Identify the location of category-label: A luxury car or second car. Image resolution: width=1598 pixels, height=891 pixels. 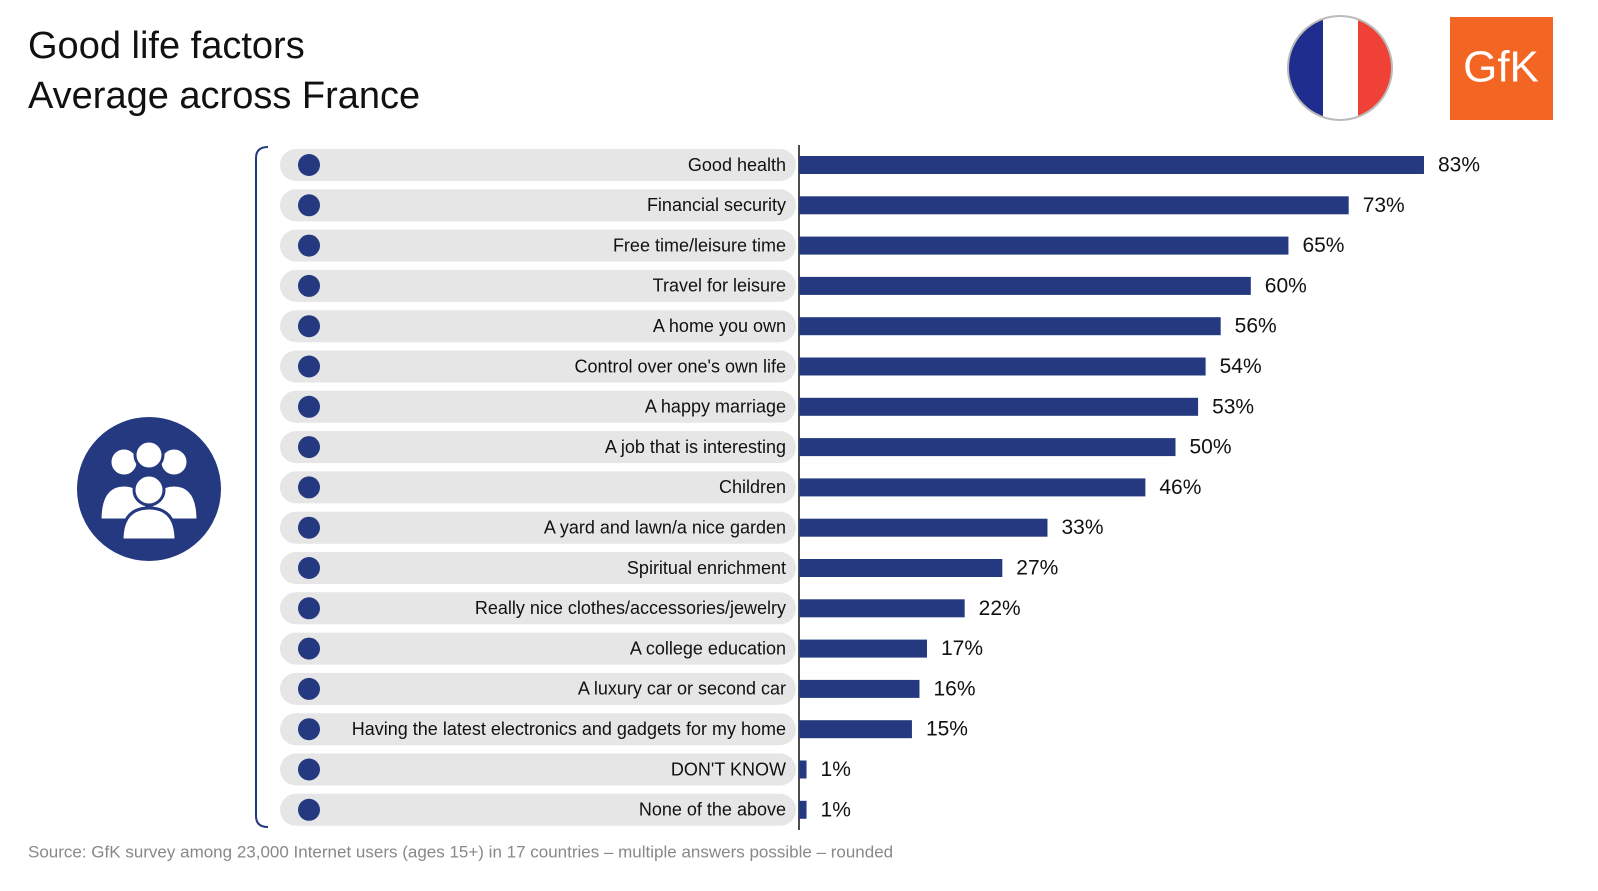
(682, 689).